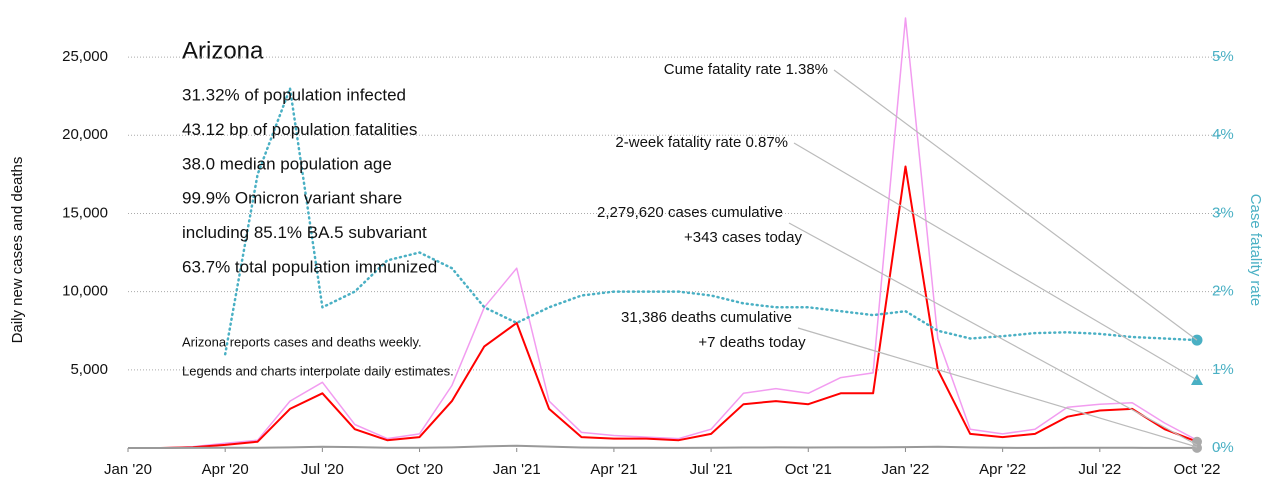  I want to click on y2-axis-title: Case fatality rate, so click(1255, 250).